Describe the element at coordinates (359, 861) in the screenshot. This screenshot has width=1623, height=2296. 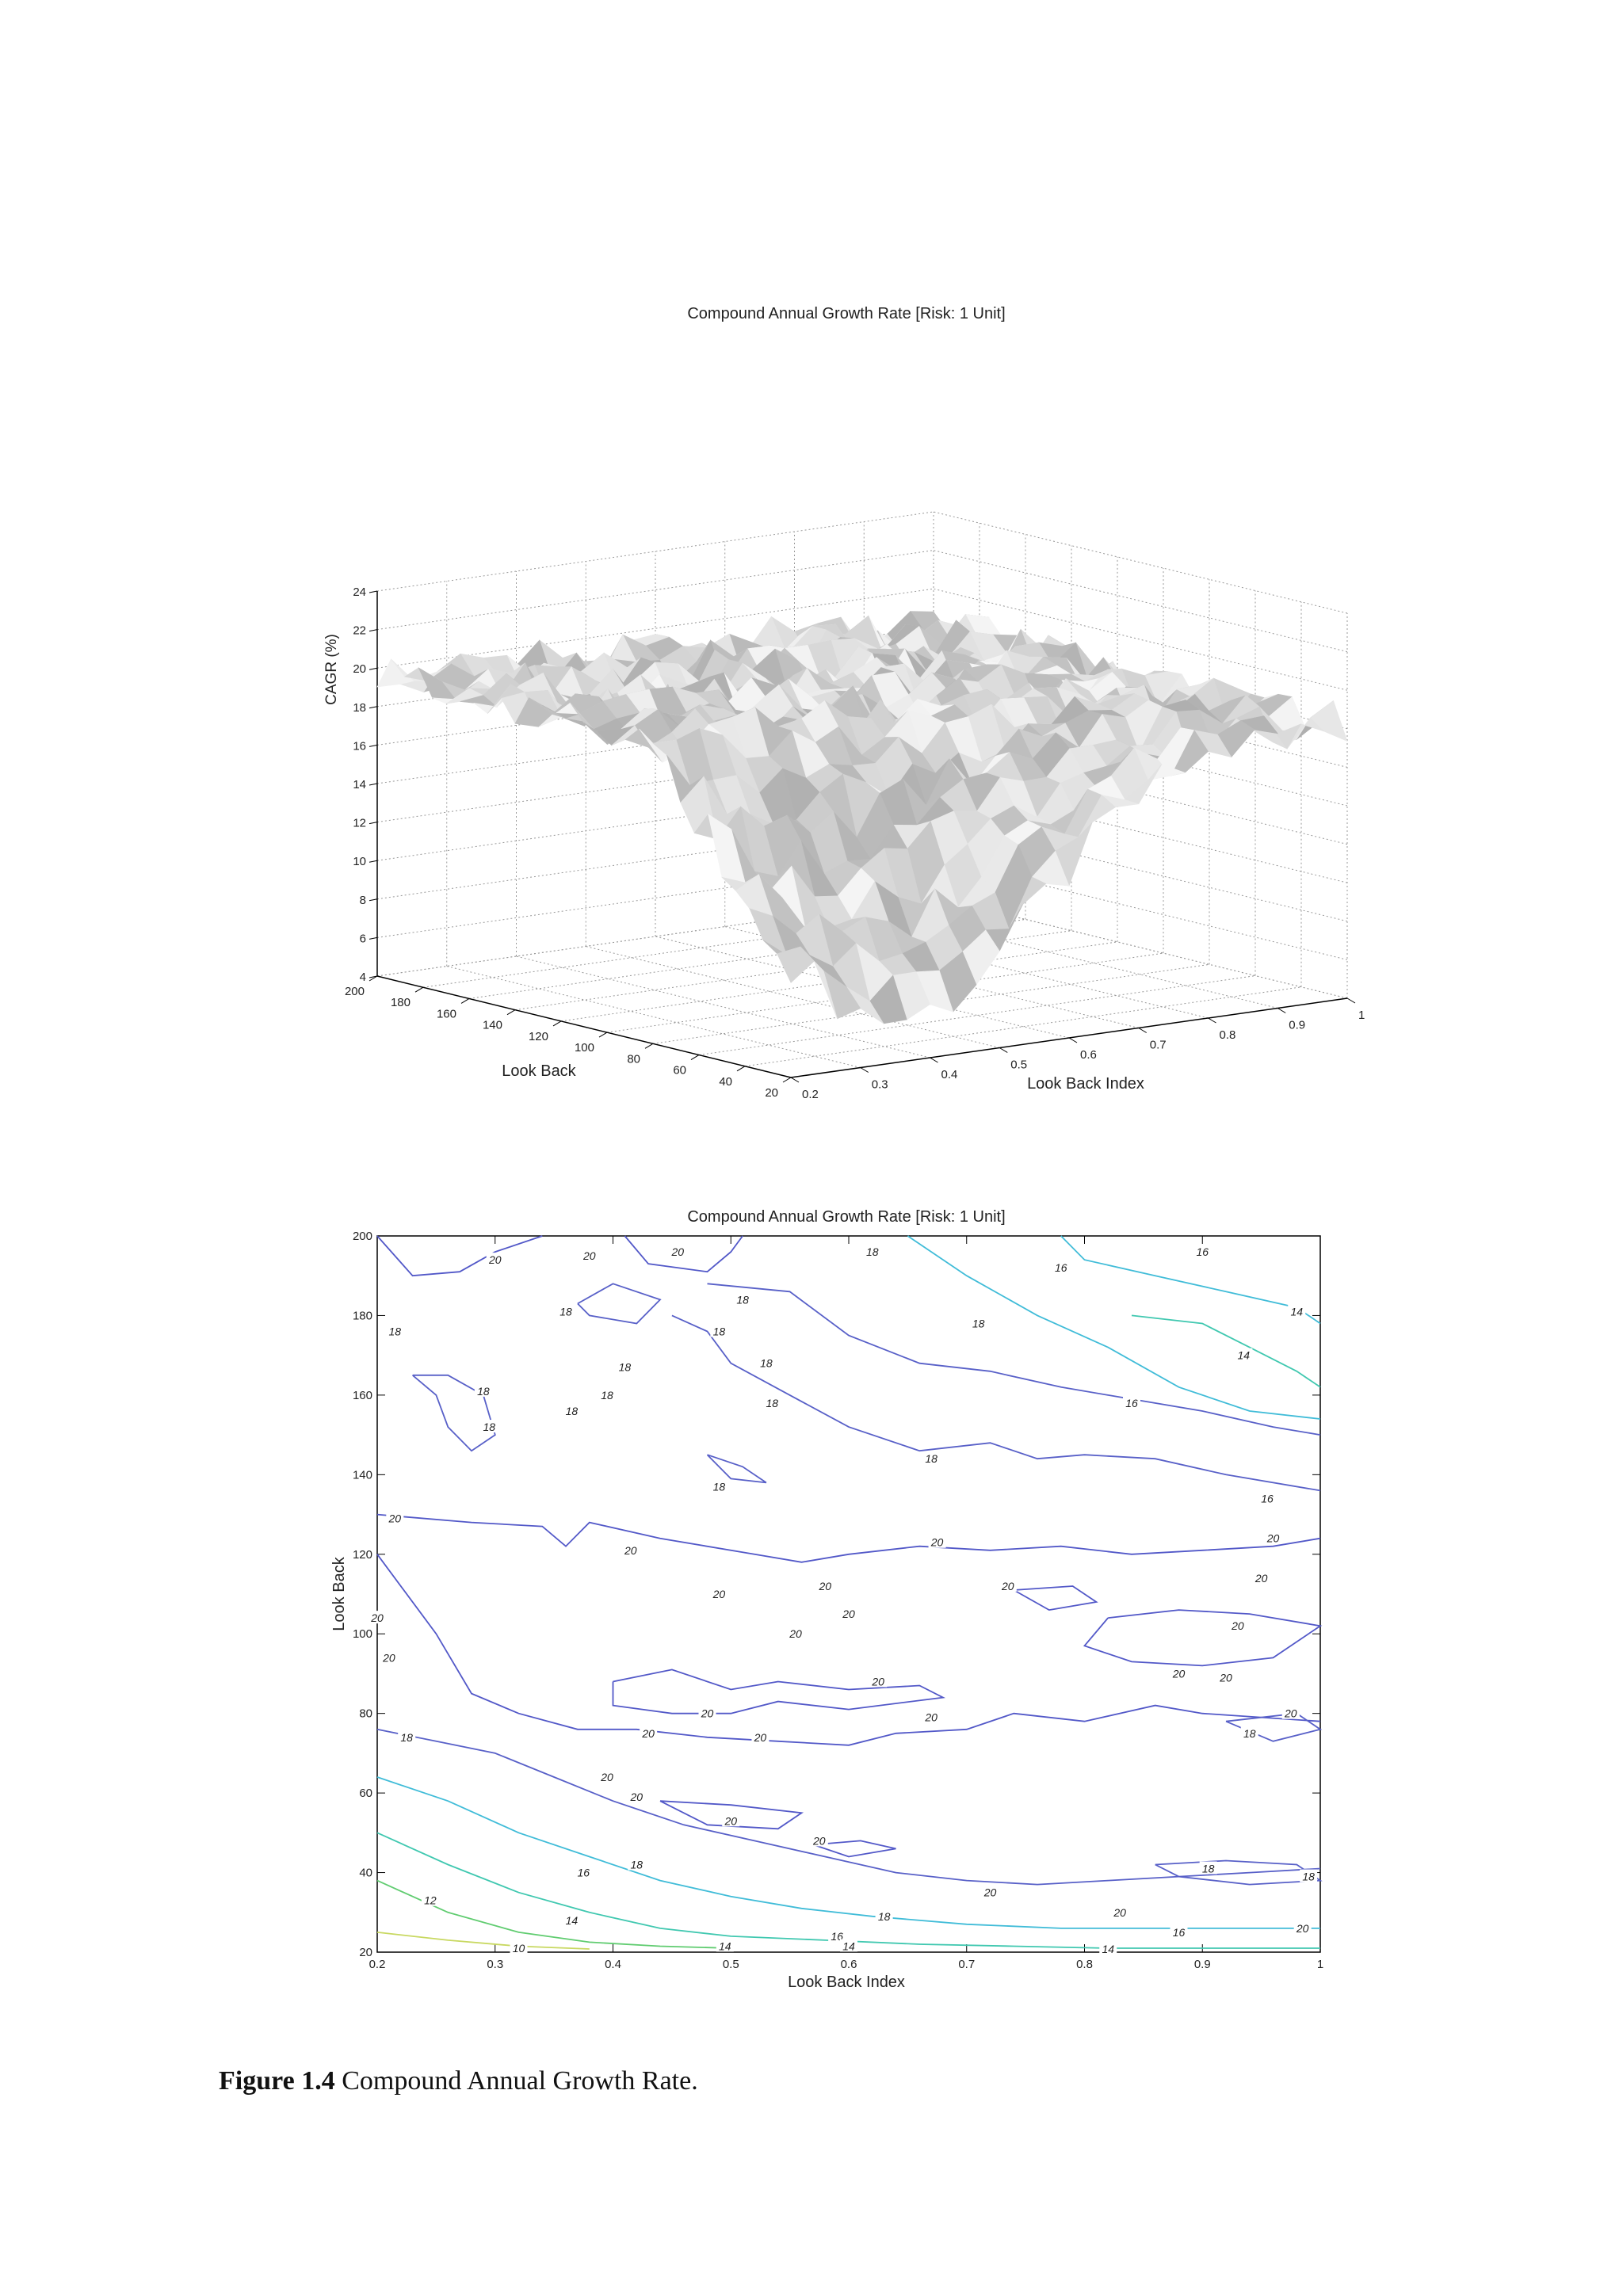
I see `z-tick-label: 10` at that location.